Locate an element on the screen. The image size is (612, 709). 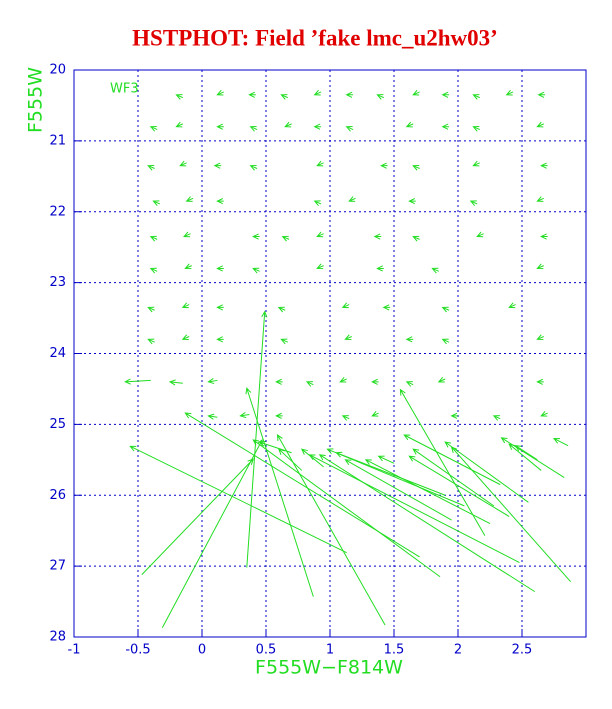
x-tick-label: 1.5 is located at coordinates (394, 650).